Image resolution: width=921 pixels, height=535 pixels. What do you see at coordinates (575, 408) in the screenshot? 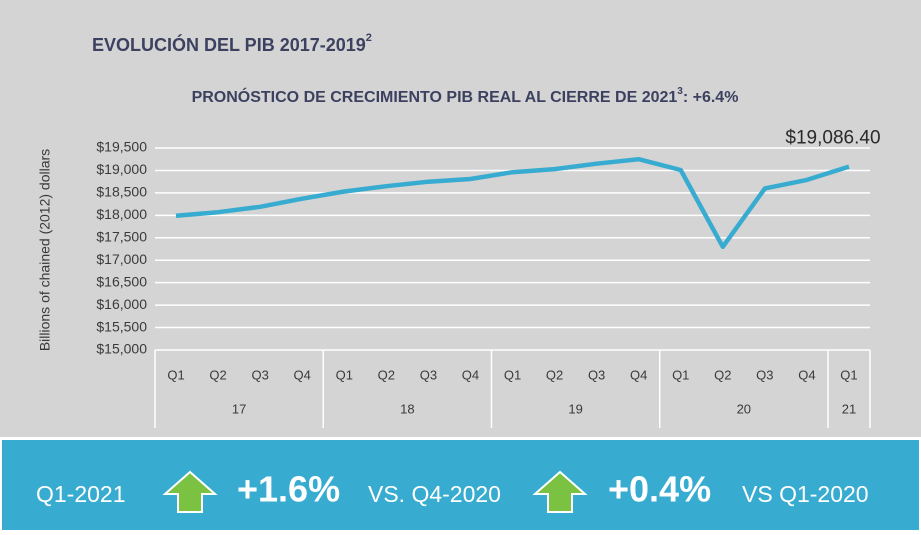
I see `x-group-label: 19` at bounding box center [575, 408].